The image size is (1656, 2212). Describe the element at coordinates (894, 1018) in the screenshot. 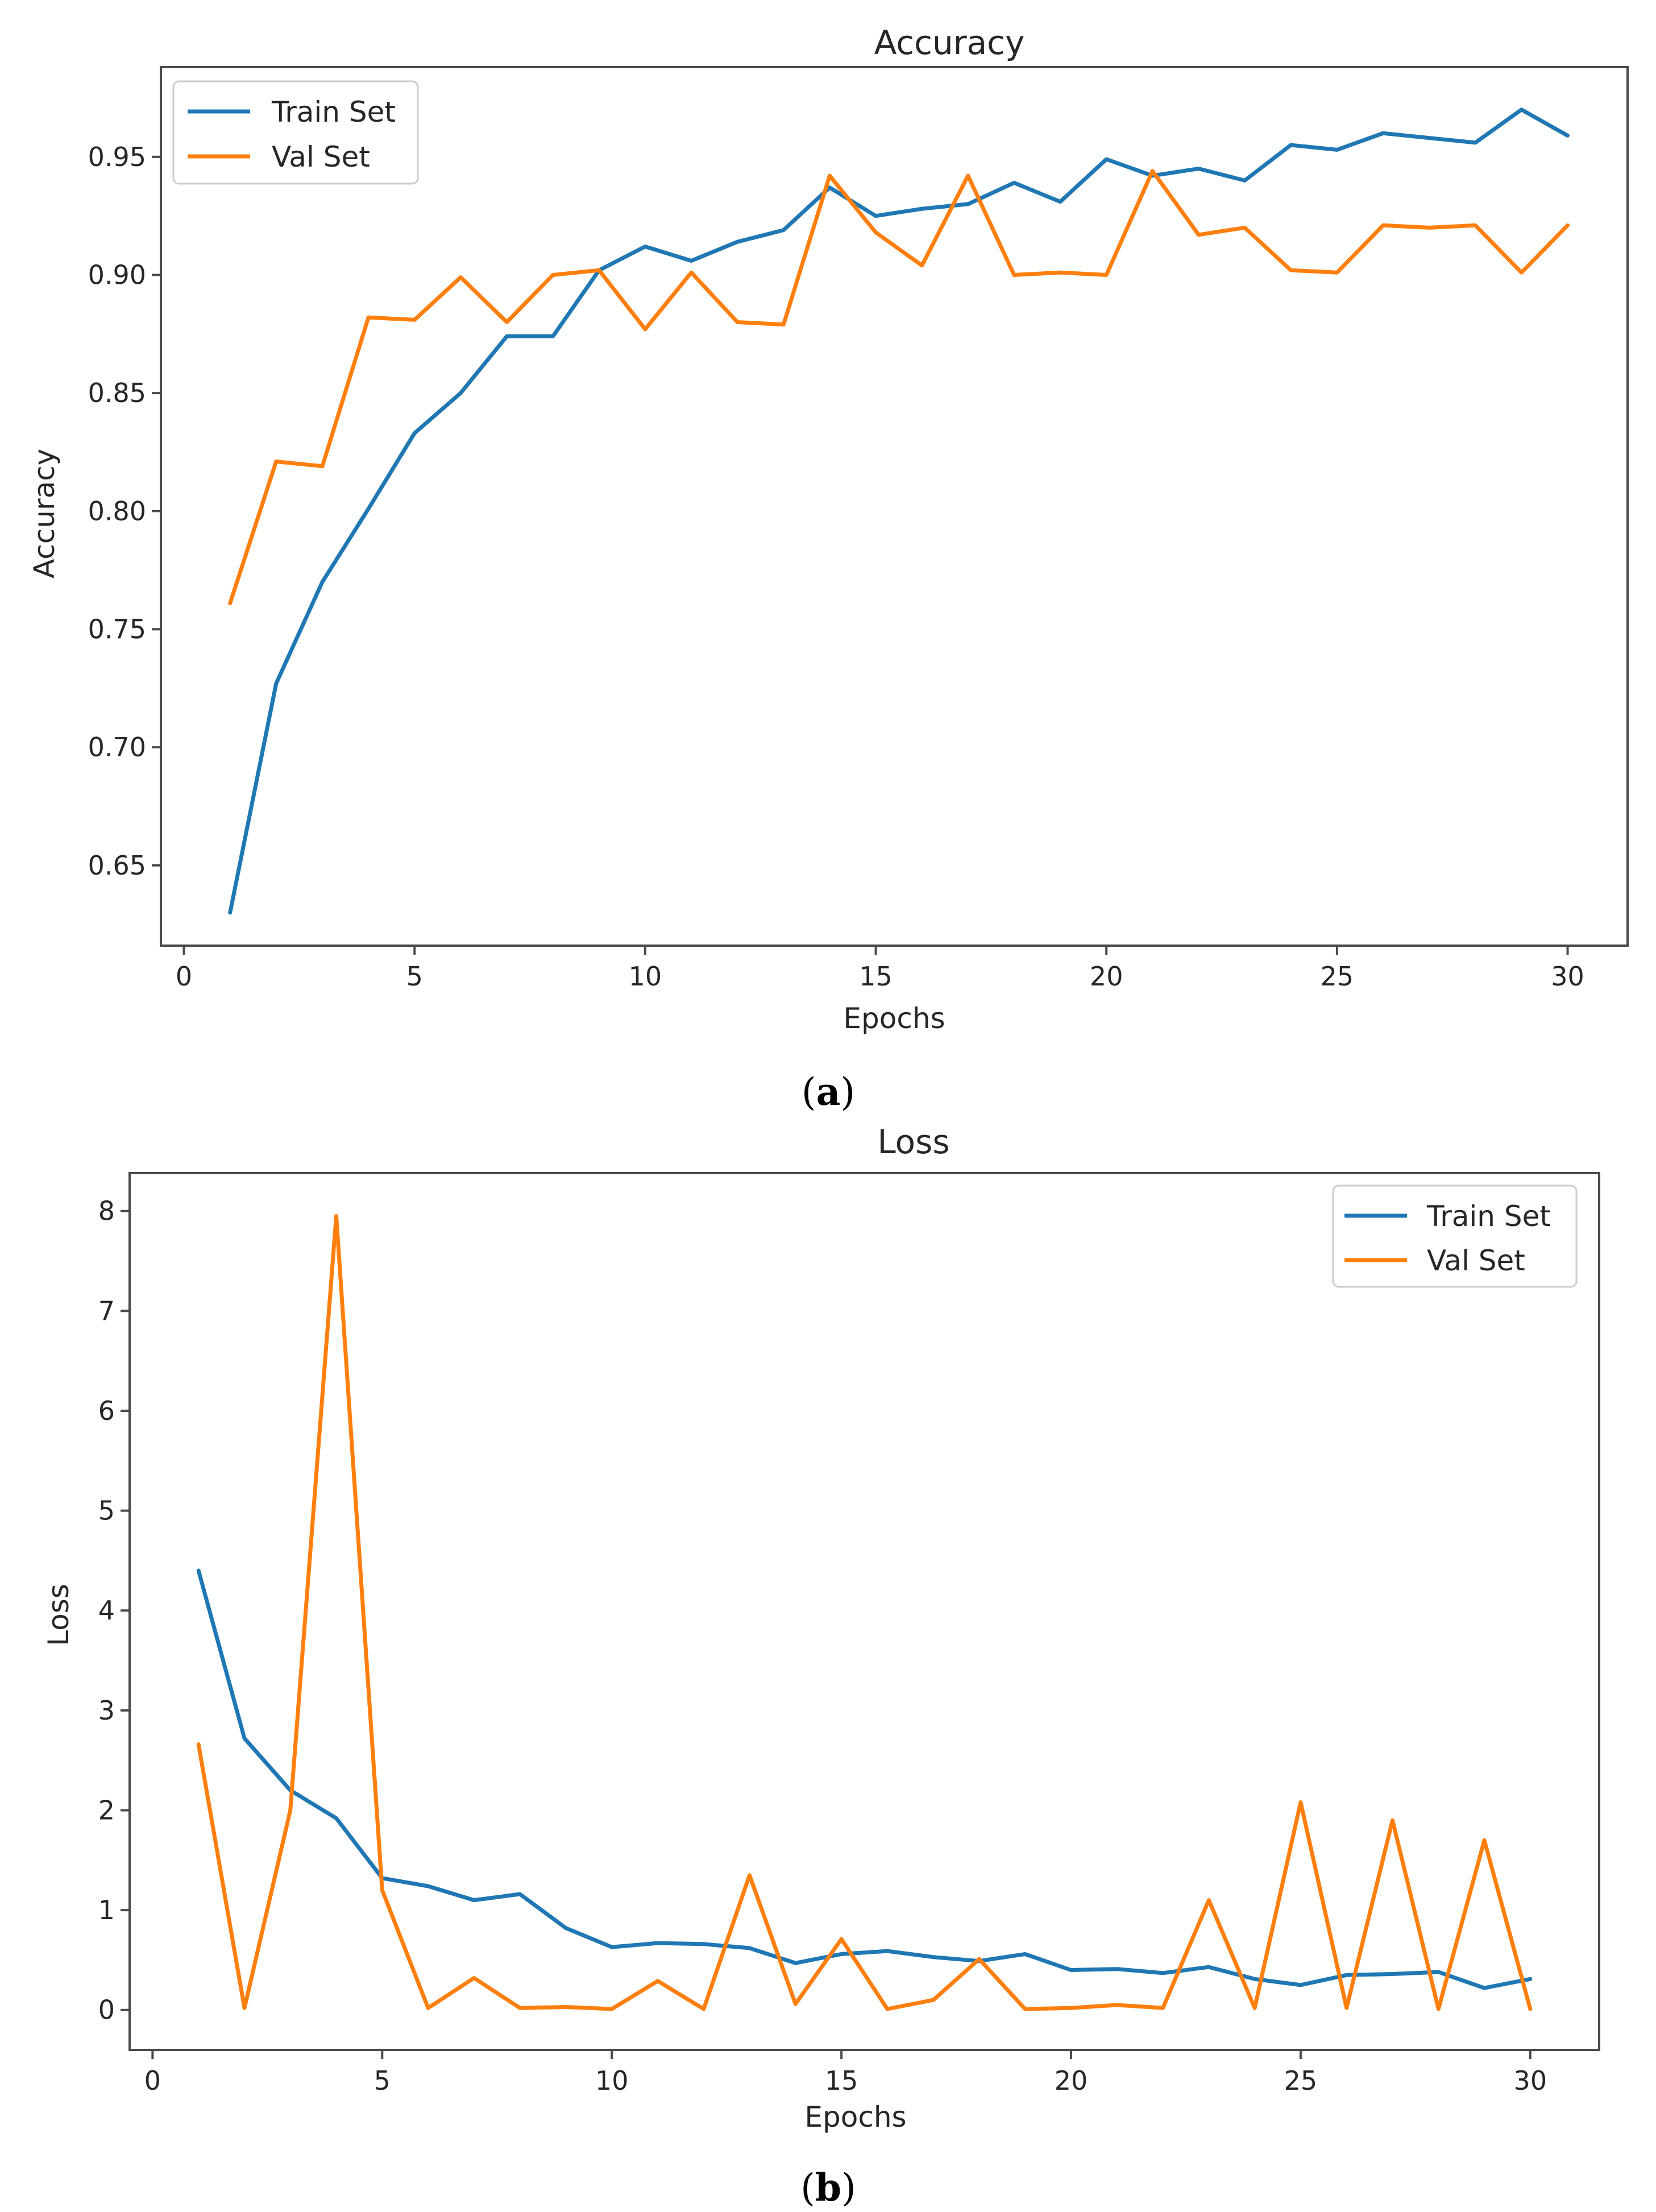

I see `accuracy-x-axis-label: Epochs` at that location.